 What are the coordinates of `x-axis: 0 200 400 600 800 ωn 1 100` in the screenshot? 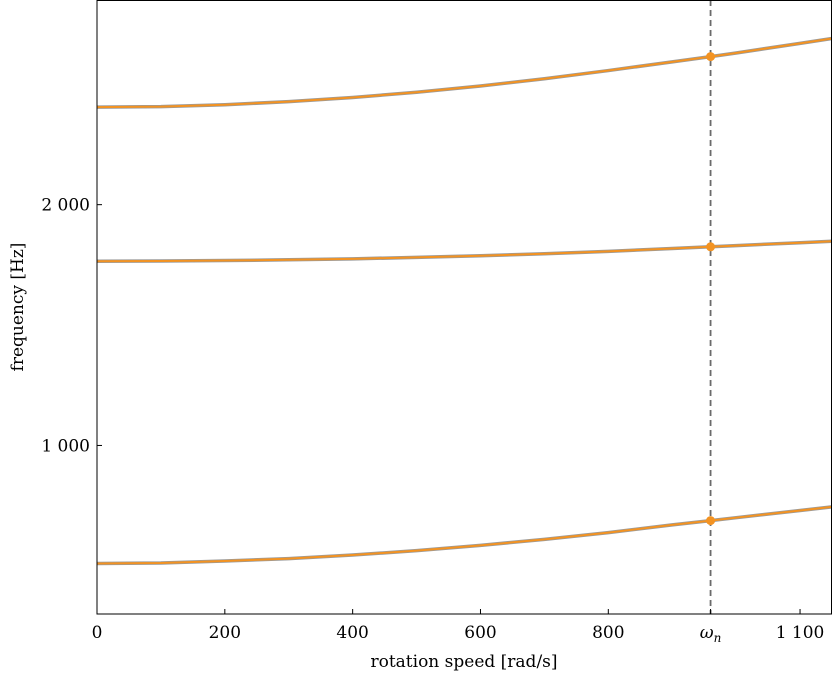 It's located at (458, 627).